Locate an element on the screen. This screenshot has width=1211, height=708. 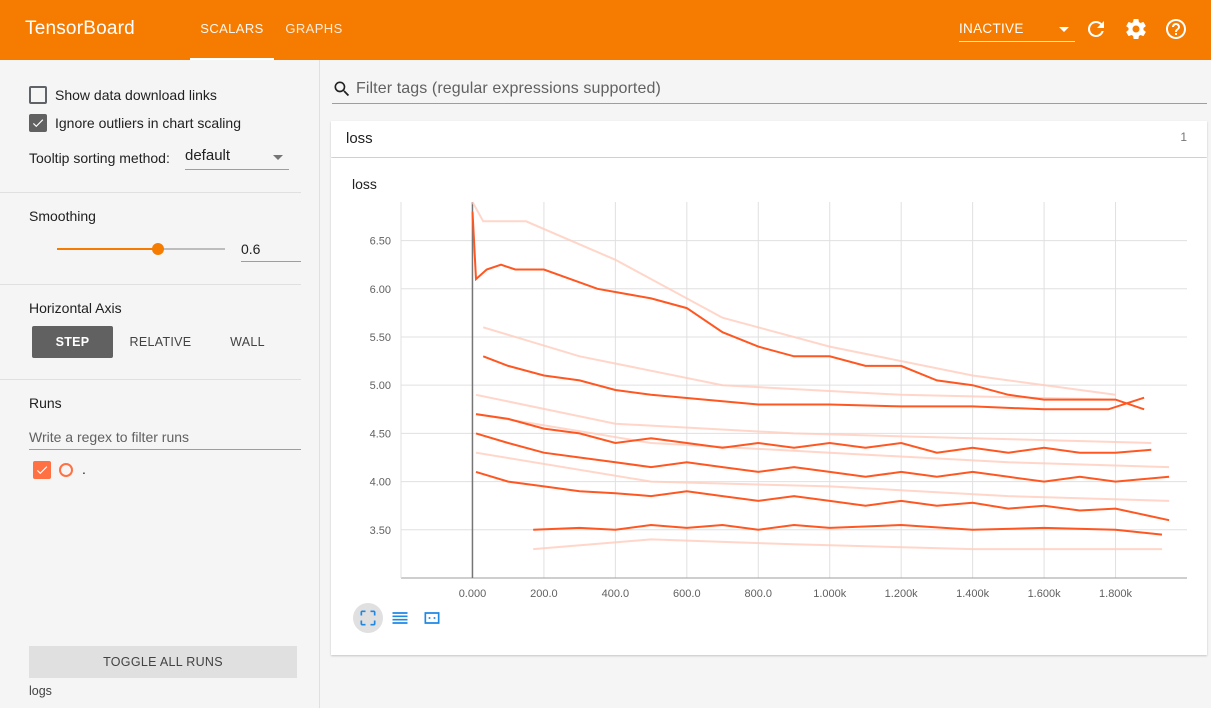
tooltip-sorting-label: Tooltip sorting method: is located at coordinates (99, 158).